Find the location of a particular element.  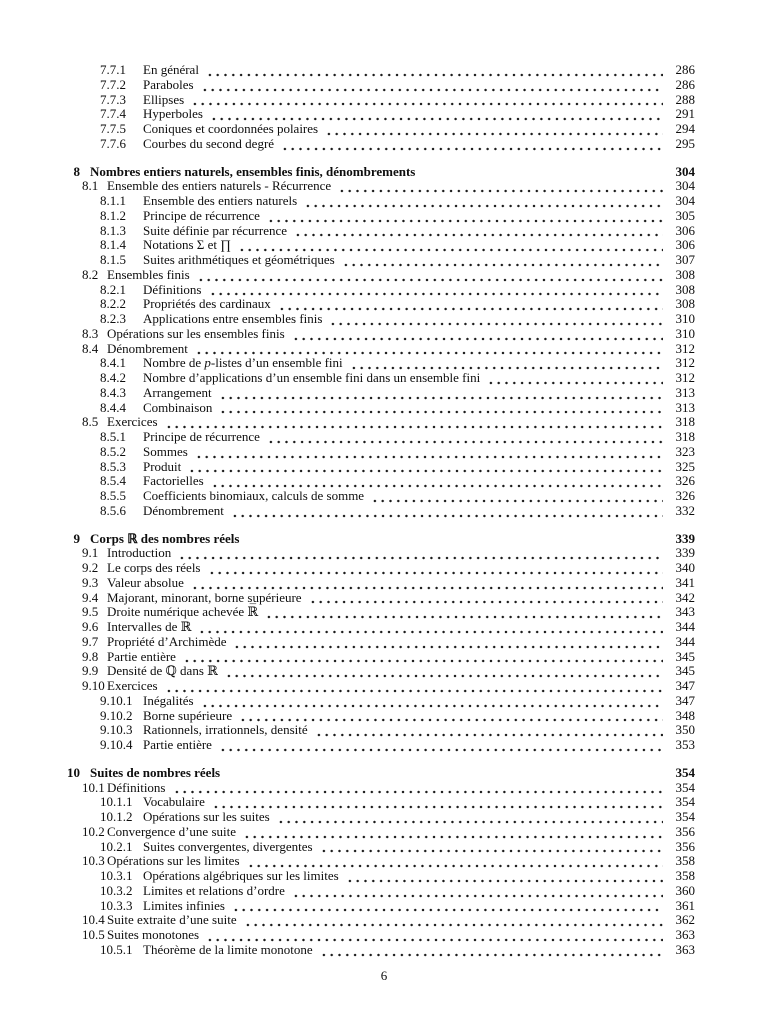

toc-entry-title: Droite numérique achevée ℝ̅ is located at coordinates (183, 612).